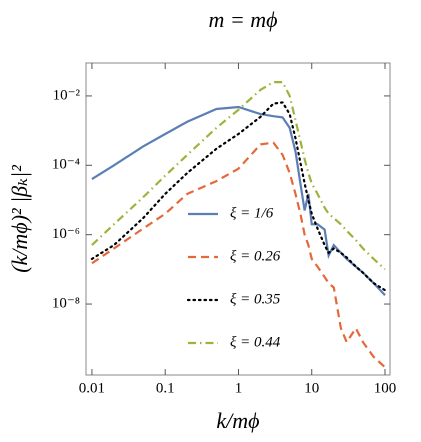  I want to click on y-tick-label: 10⁻⁸, so click(66, 303).